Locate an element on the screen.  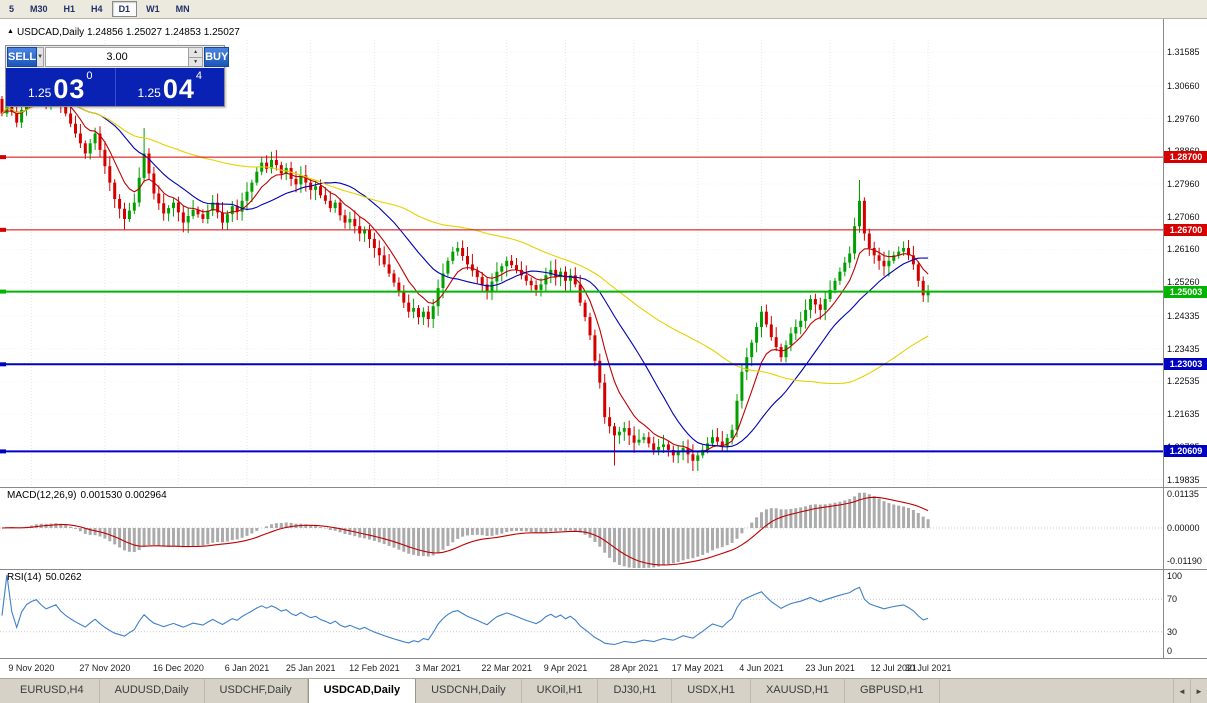
tab-scroll-right-button: ► is located at coordinates (1198, 691).